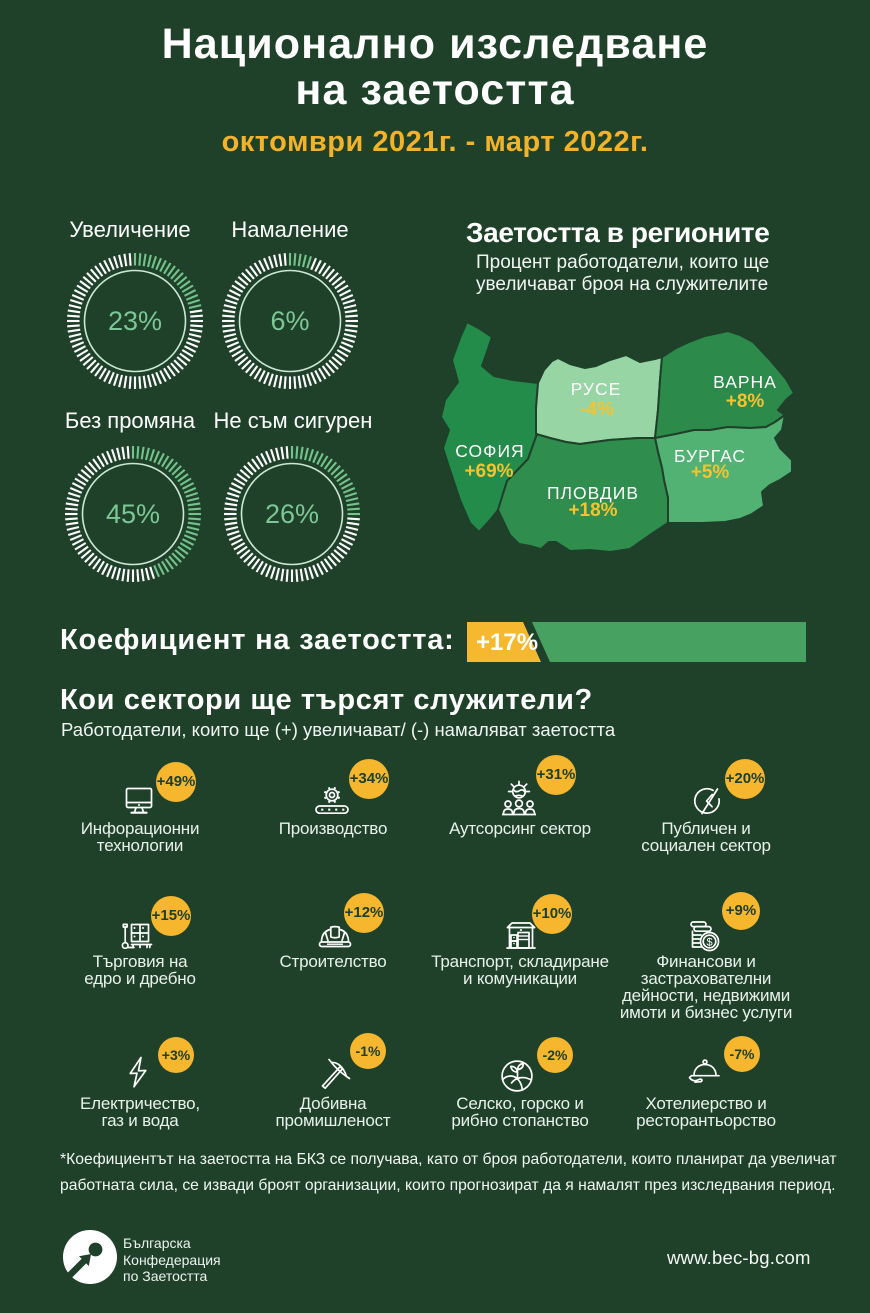 The height and width of the screenshot is (1313, 870). Describe the element at coordinates (592, 510) in the screenshot. I see `svg-text: +18%` at that location.